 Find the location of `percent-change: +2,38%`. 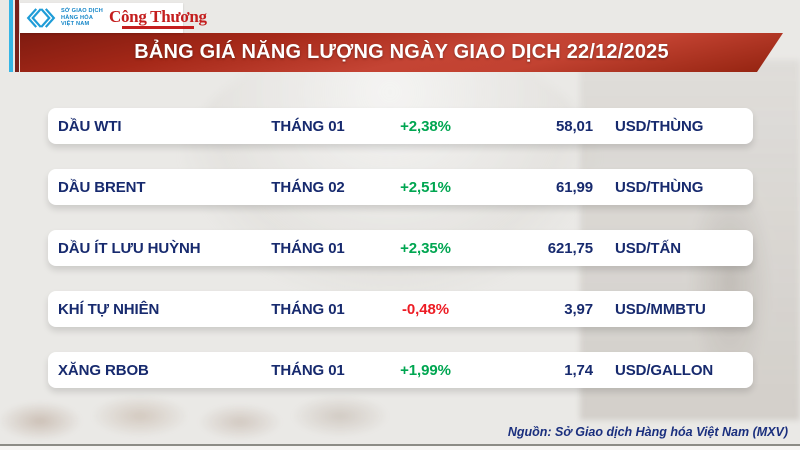

percent-change: +2,38% is located at coordinates (425, 126).